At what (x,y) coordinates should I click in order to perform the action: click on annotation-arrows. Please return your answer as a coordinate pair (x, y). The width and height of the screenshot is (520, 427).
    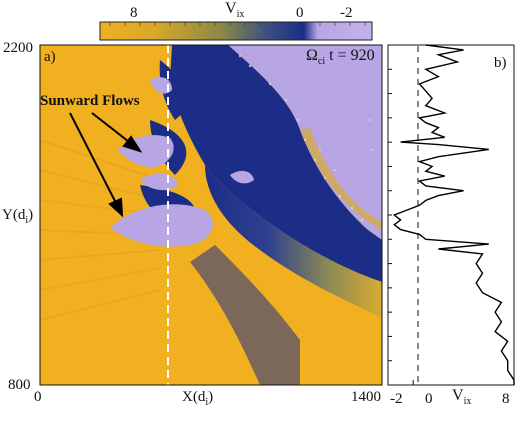
    Looking at the image, I should click on (106, 165).